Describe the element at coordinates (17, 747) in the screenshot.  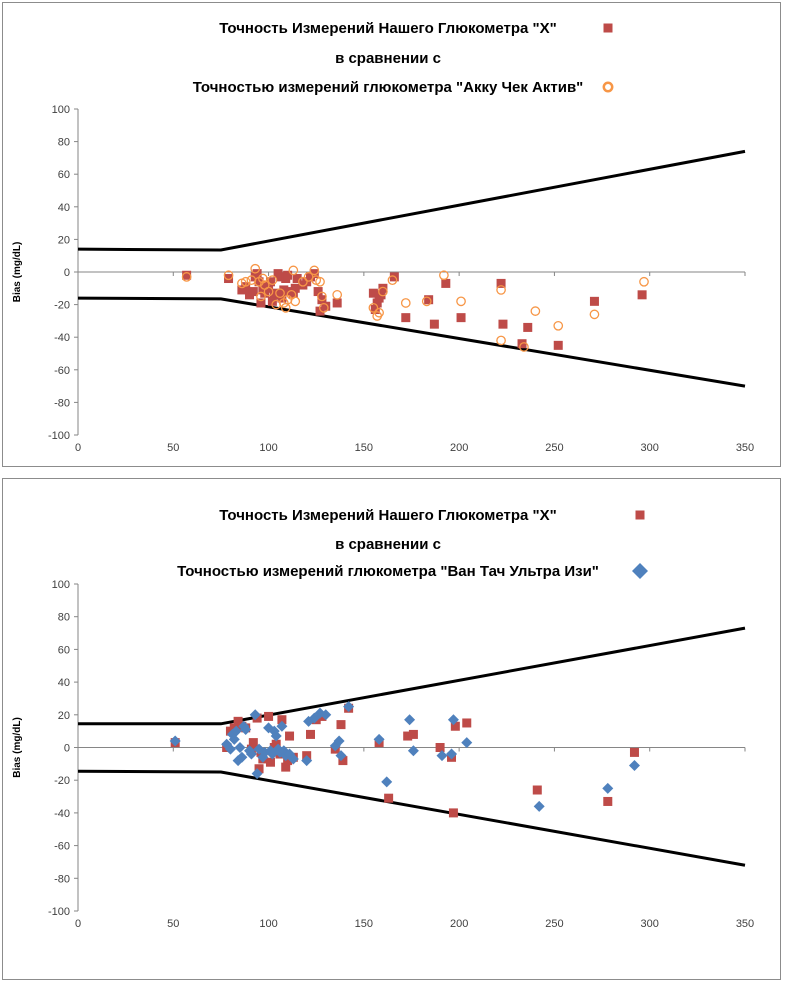
I see `y-axis-title: Bias (mg/dL)` at that location.